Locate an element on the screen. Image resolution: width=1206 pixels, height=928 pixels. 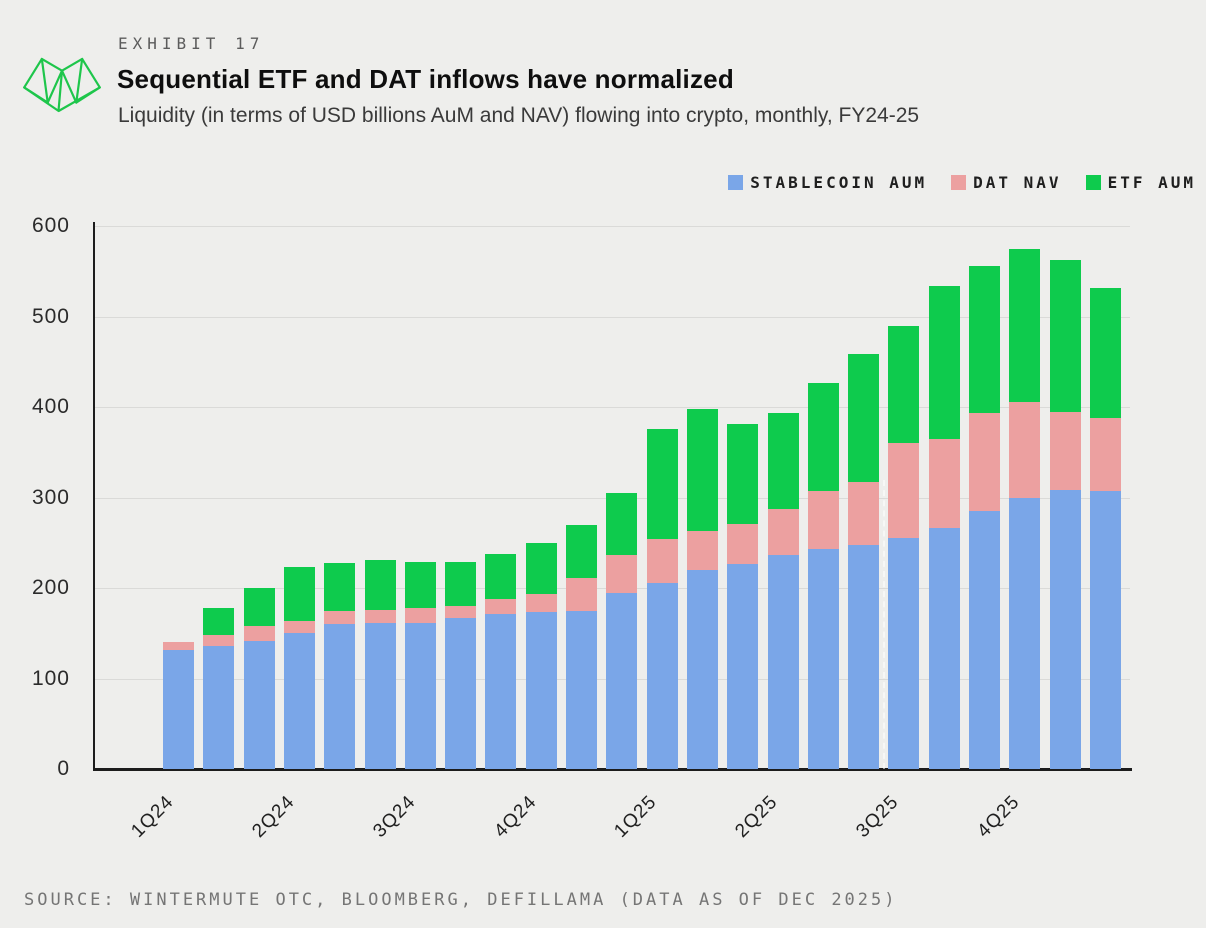
chart-legend: STABLECOIN AUM DAT NAV ETF AUM is located at coordinates (962, 182).